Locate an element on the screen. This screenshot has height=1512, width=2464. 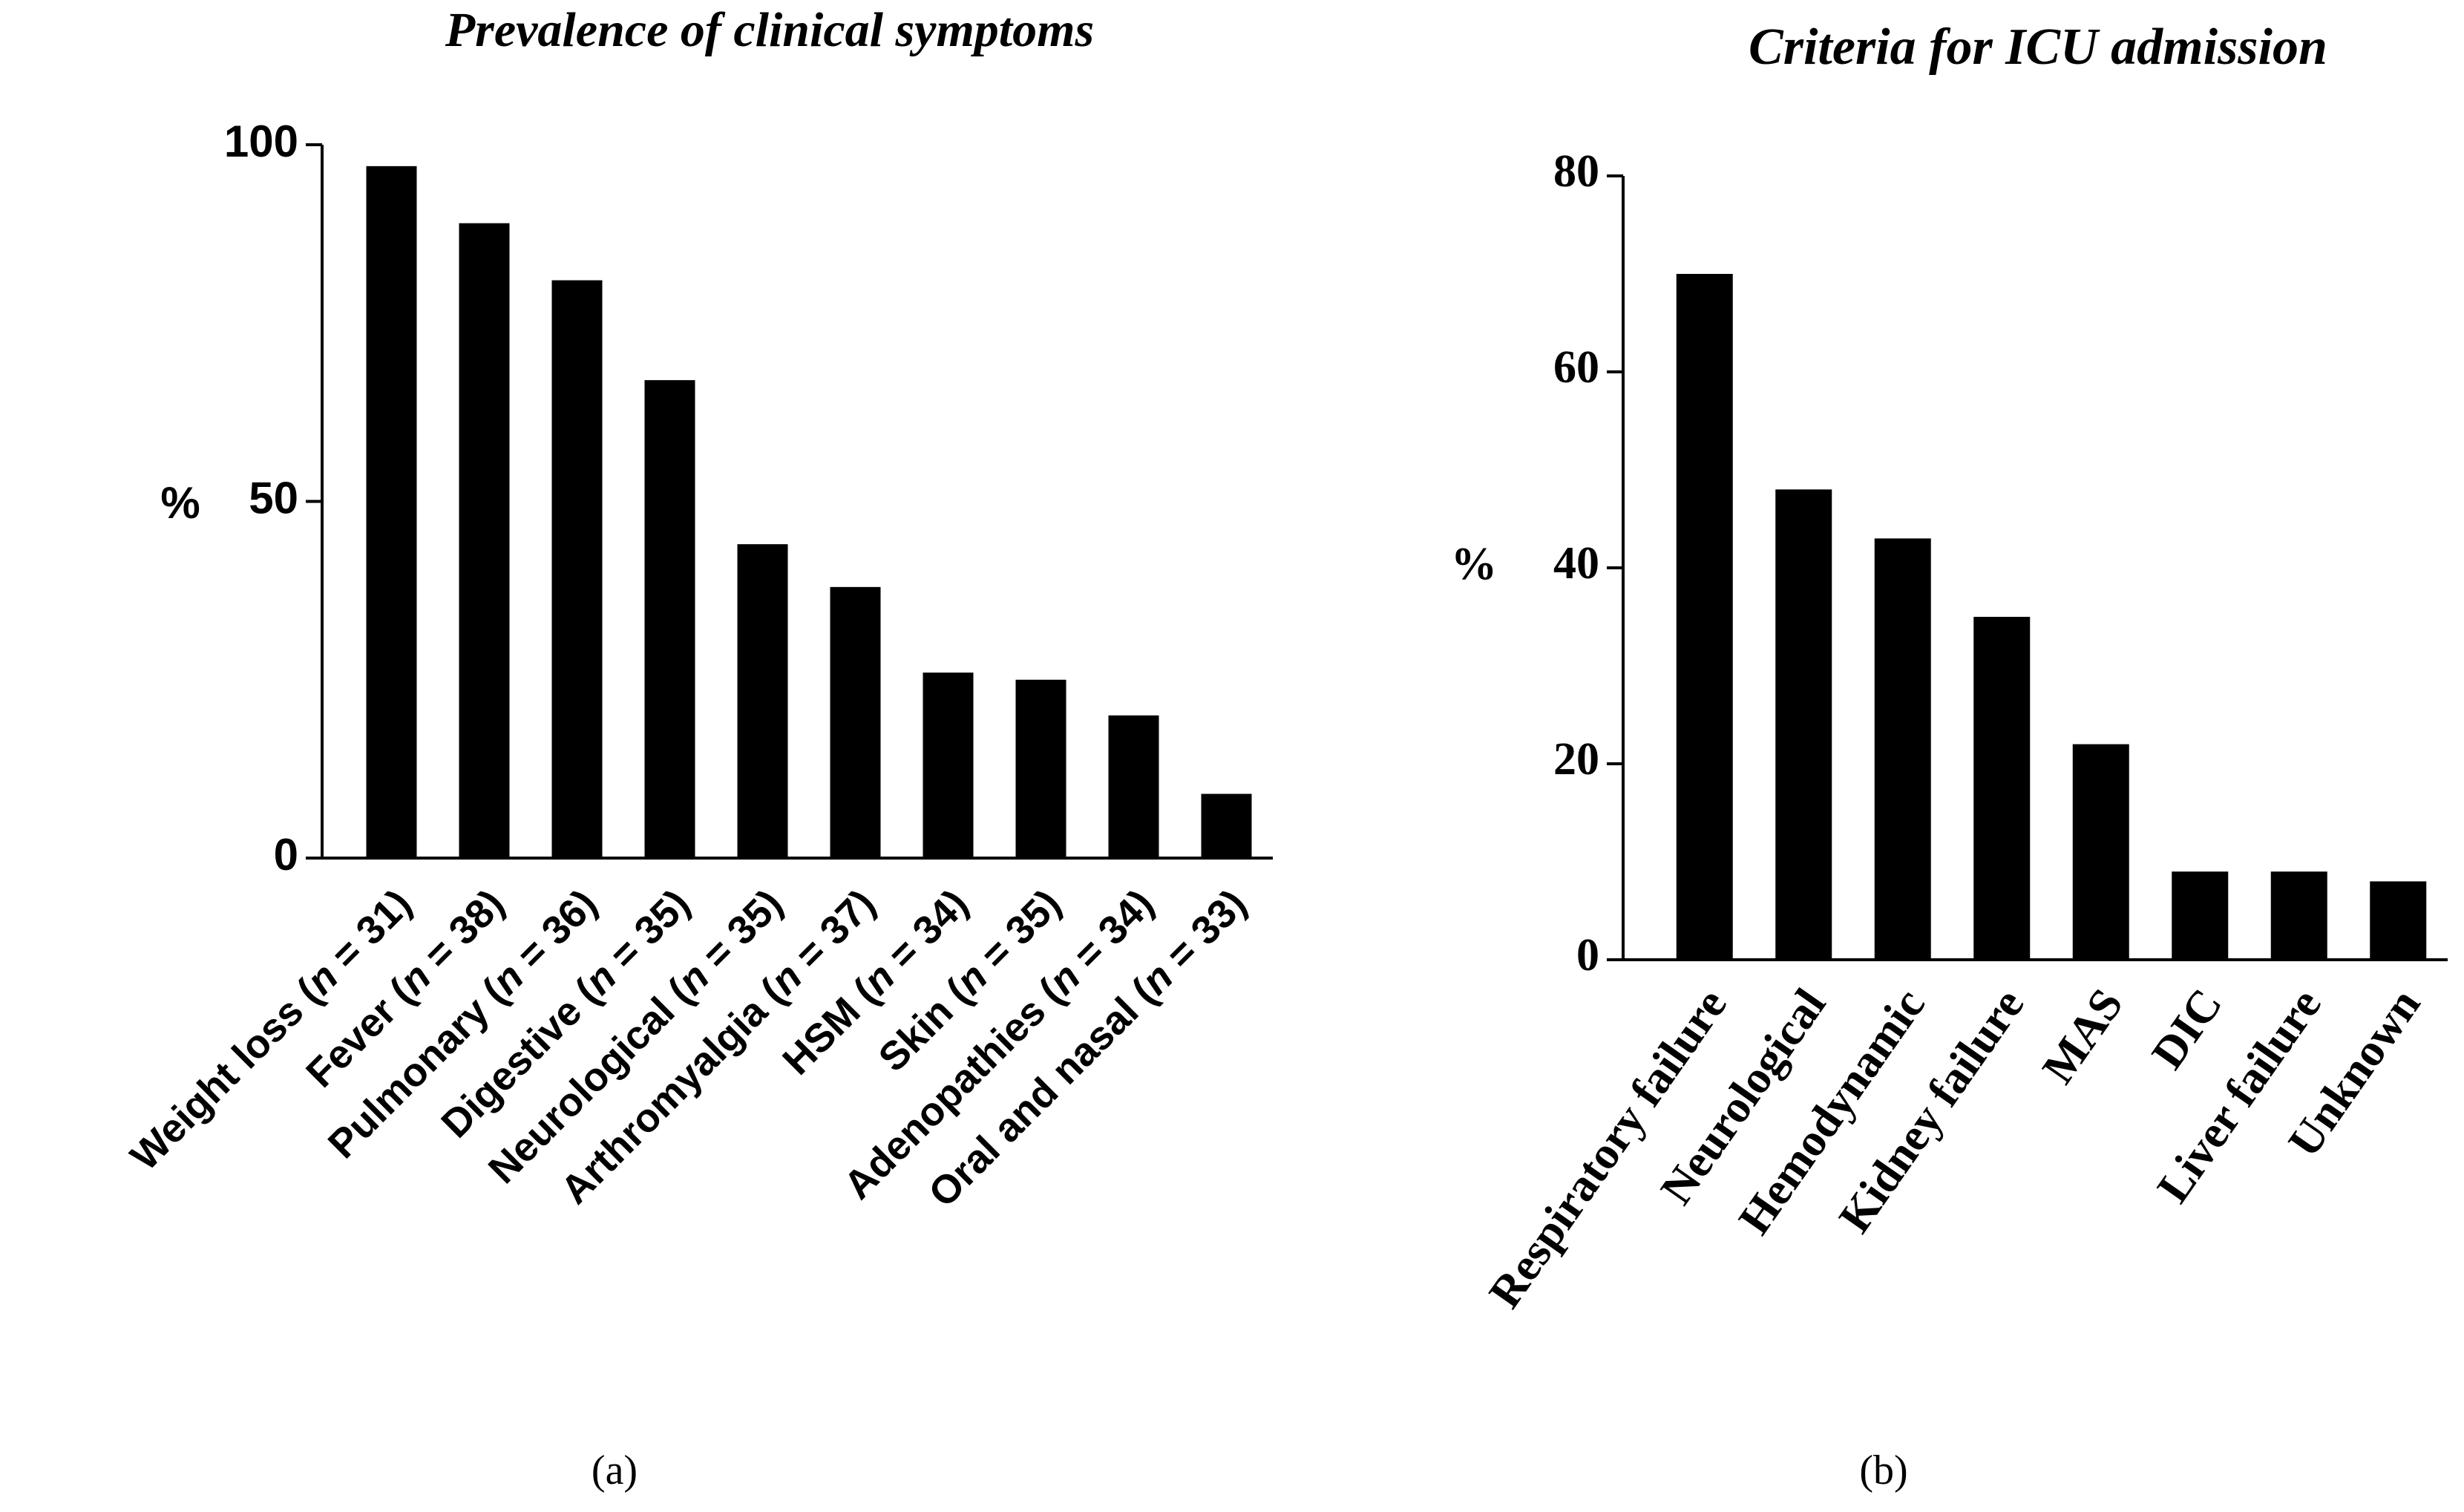
chart-title: Prevalence of clinical symptoms is located at coordinates (769, 30).